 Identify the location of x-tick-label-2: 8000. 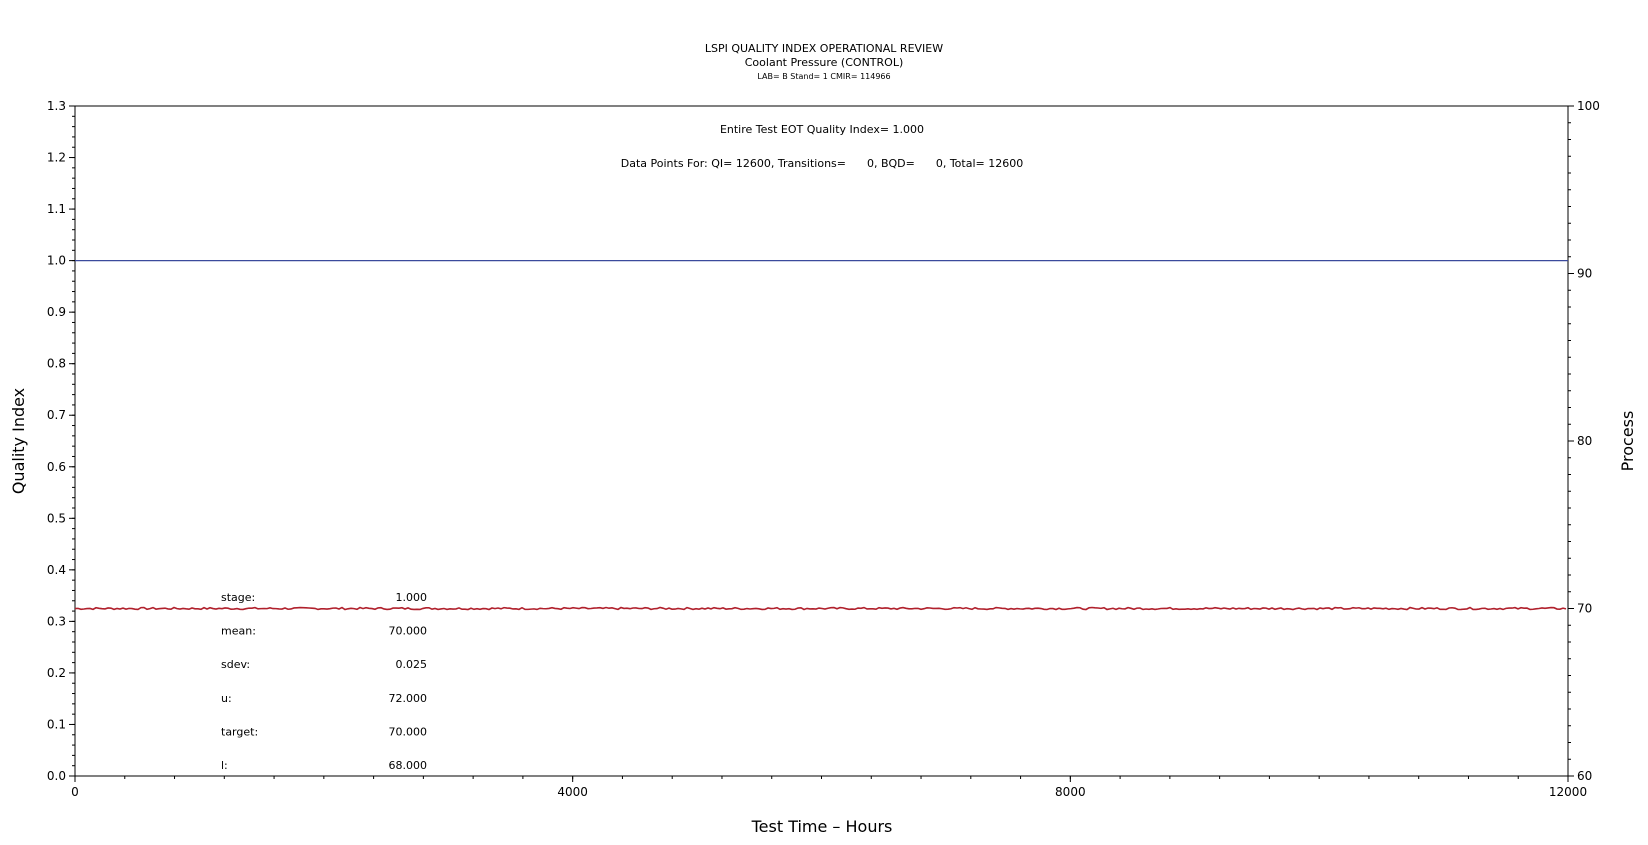
(1070, 792).